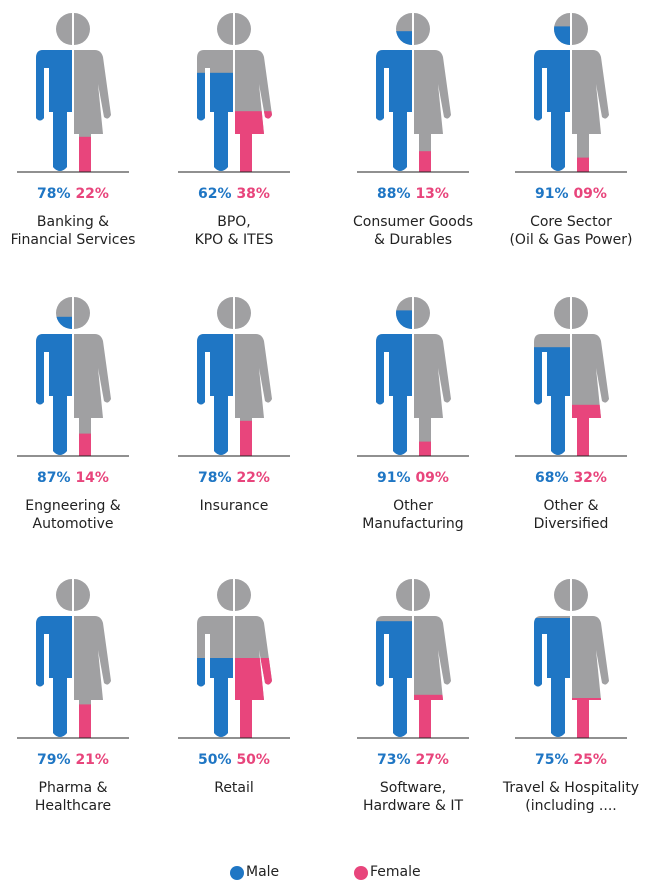  I want to click on percent-labels: 62% 38%, so click(234, 194).